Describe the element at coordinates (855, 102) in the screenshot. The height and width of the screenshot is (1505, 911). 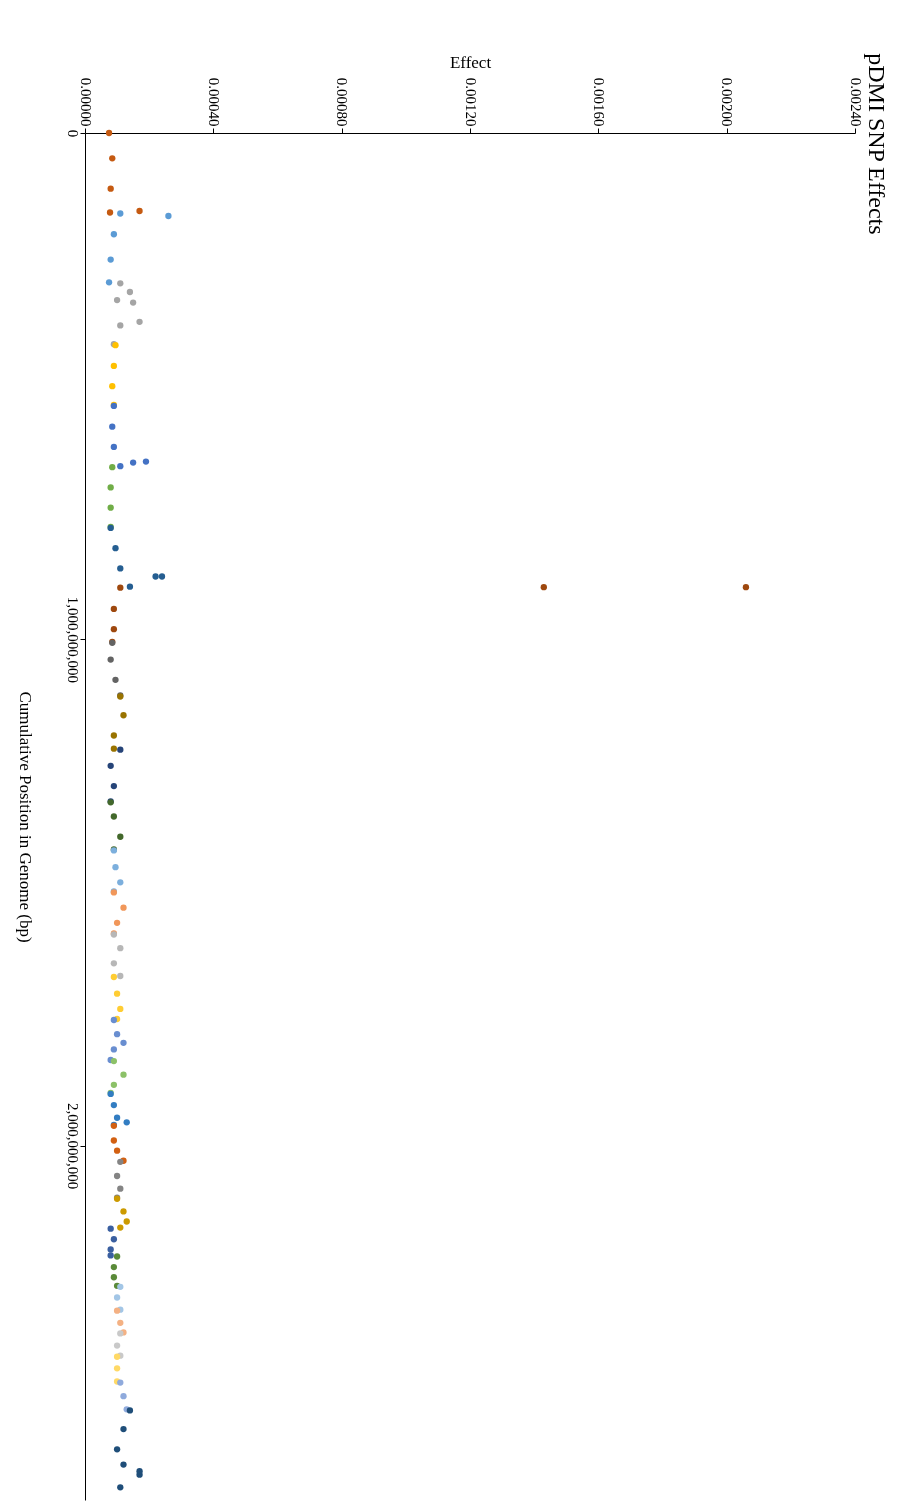
I see `x-tick-label: 0.00240` at that location.